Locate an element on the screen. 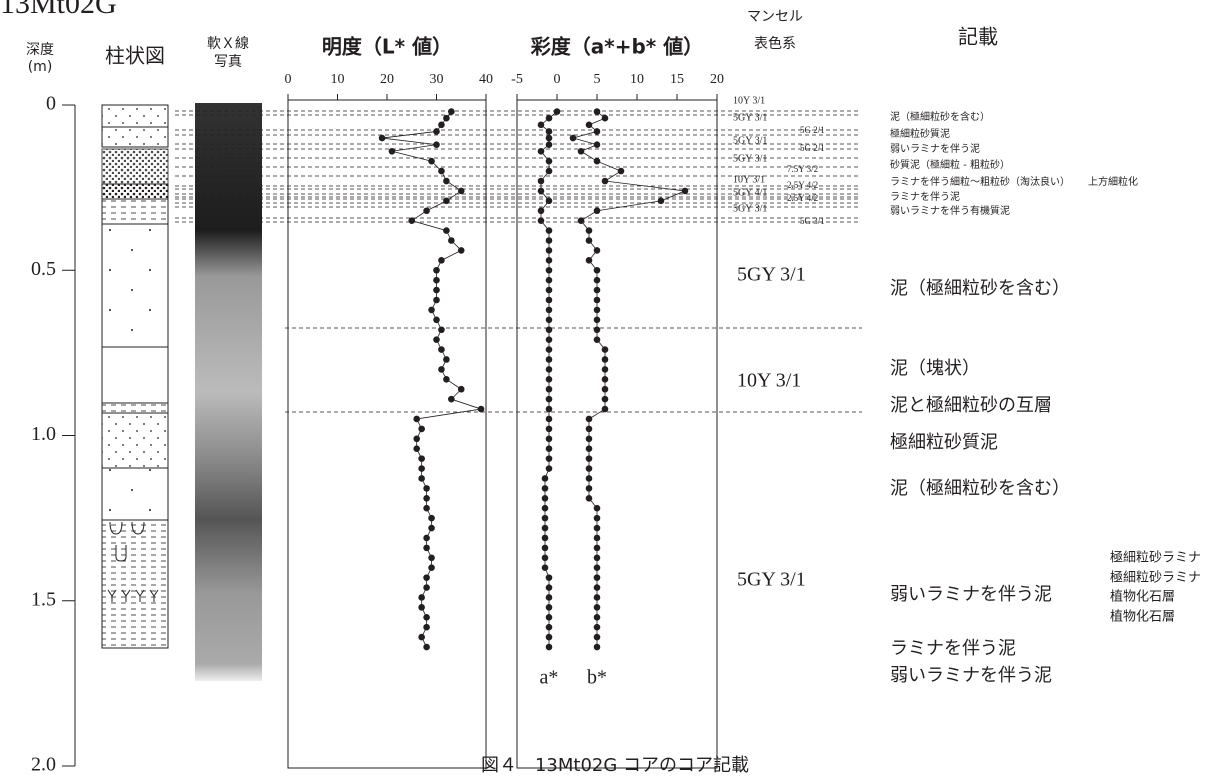 This screenshot has width=1231, height=776. depth-header: (m) is located at coordinates (40, 67).